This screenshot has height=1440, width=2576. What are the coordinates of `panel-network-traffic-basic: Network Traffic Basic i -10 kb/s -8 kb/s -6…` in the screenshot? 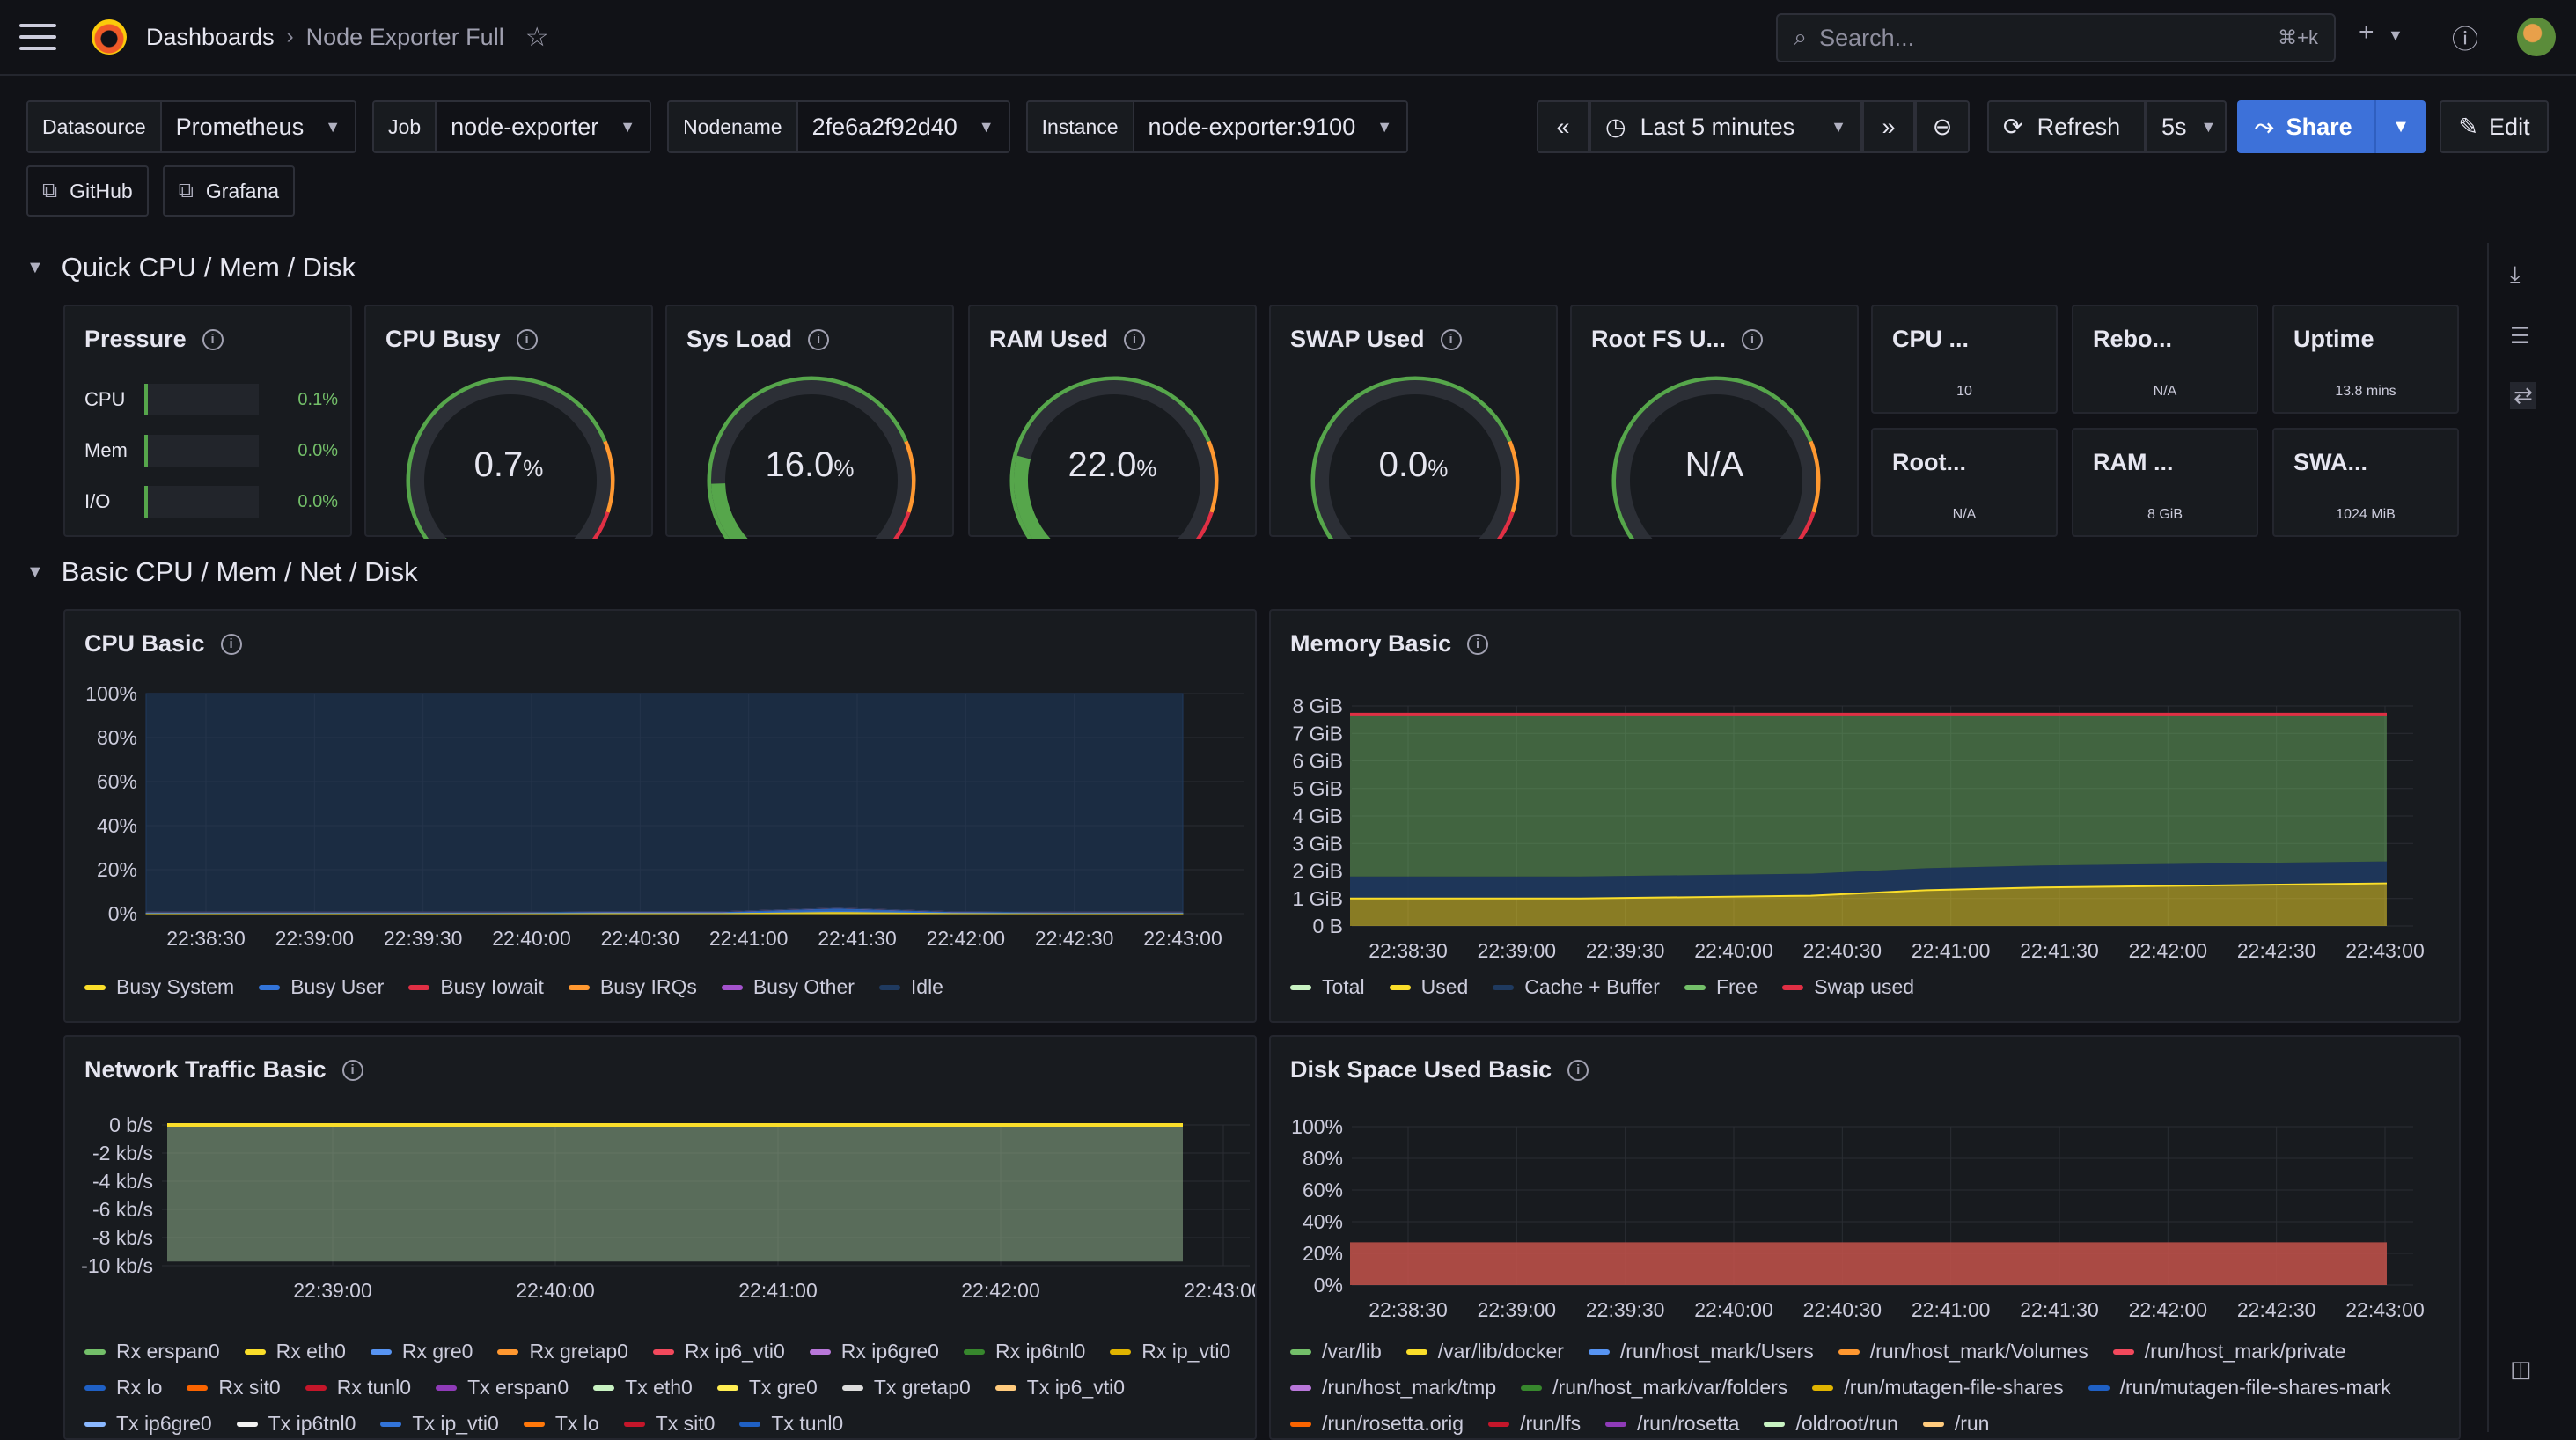 It's located at (660, 1237).